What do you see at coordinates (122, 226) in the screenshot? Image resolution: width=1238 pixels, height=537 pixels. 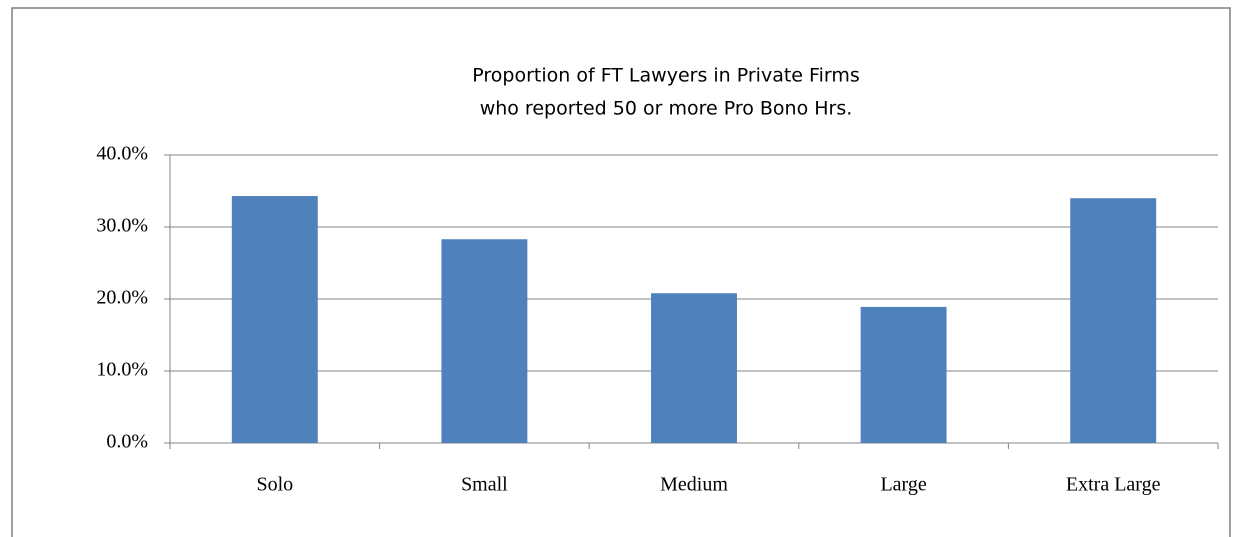 I see `y-tick-label: 30.0%` at bounding box center [122, 226].